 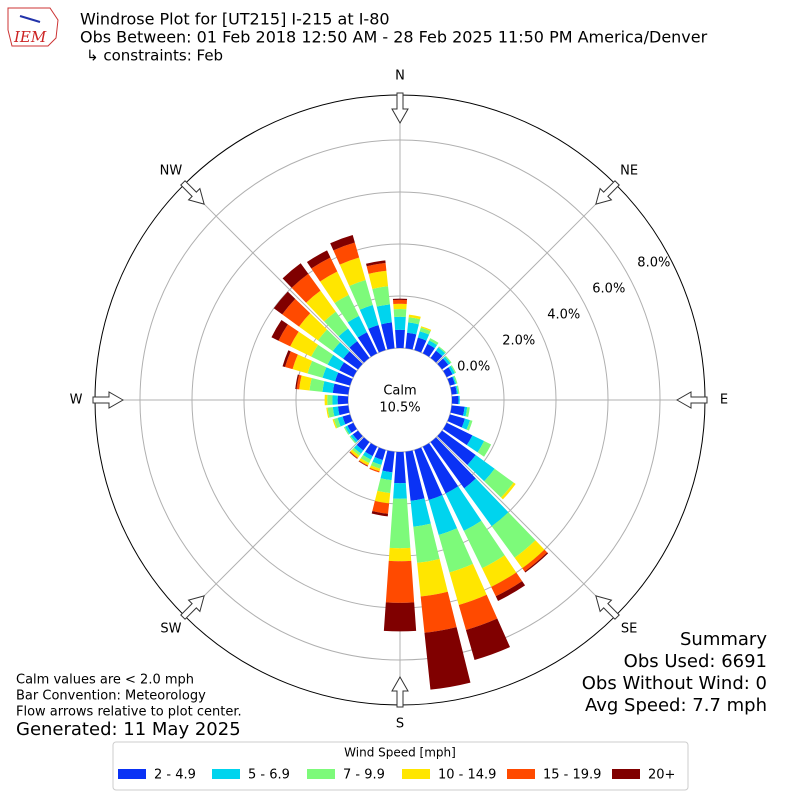 I want to click on x-tick-label: E, so click(x=724, y=400).